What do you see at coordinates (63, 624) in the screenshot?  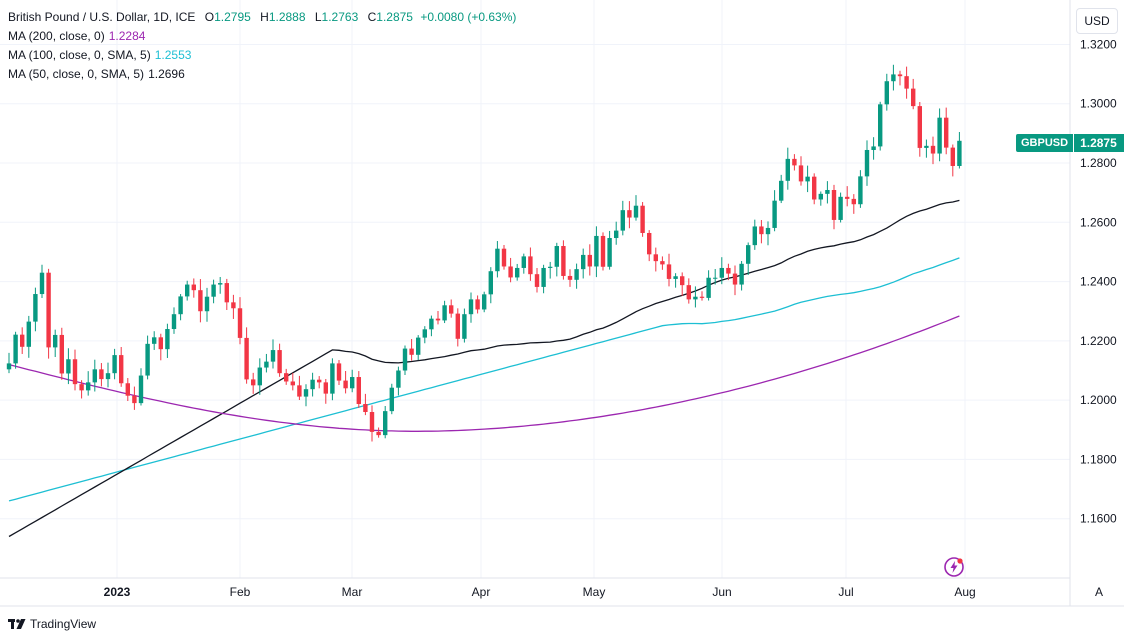 I see `tradingview-wordmark: TradingView` at bounding box center [63, 624].